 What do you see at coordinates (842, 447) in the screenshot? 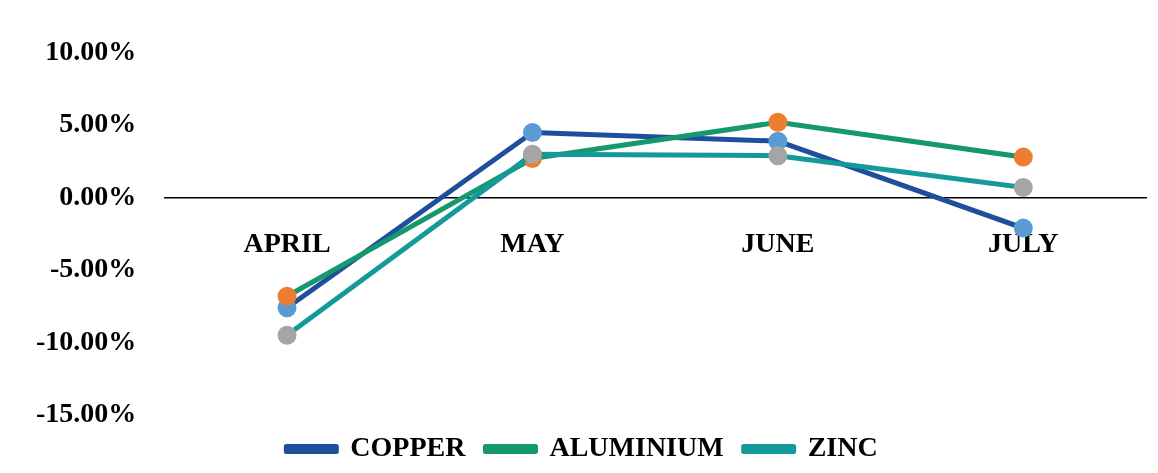
I see `legend-label: ZINC` at bounding box center [842, 447].